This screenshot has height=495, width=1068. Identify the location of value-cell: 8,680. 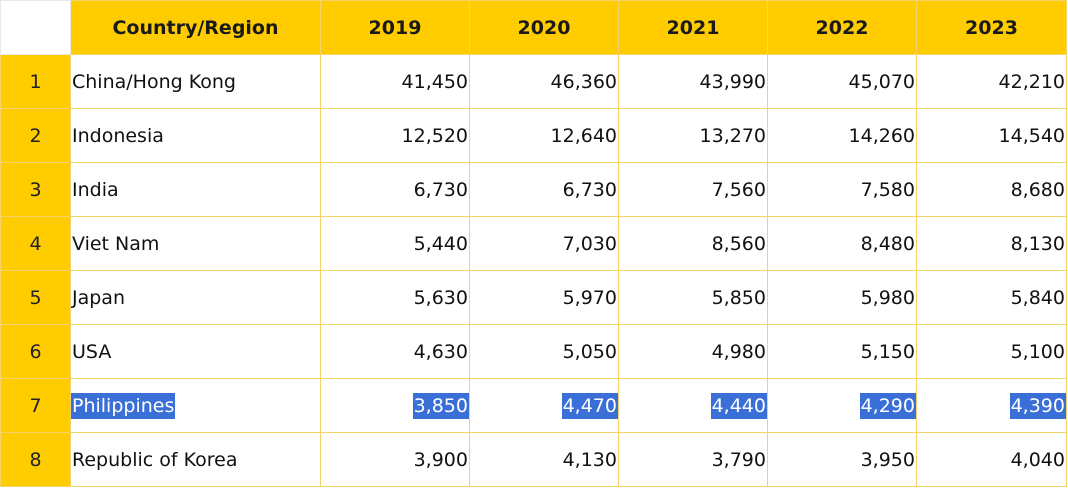
(991, 189).